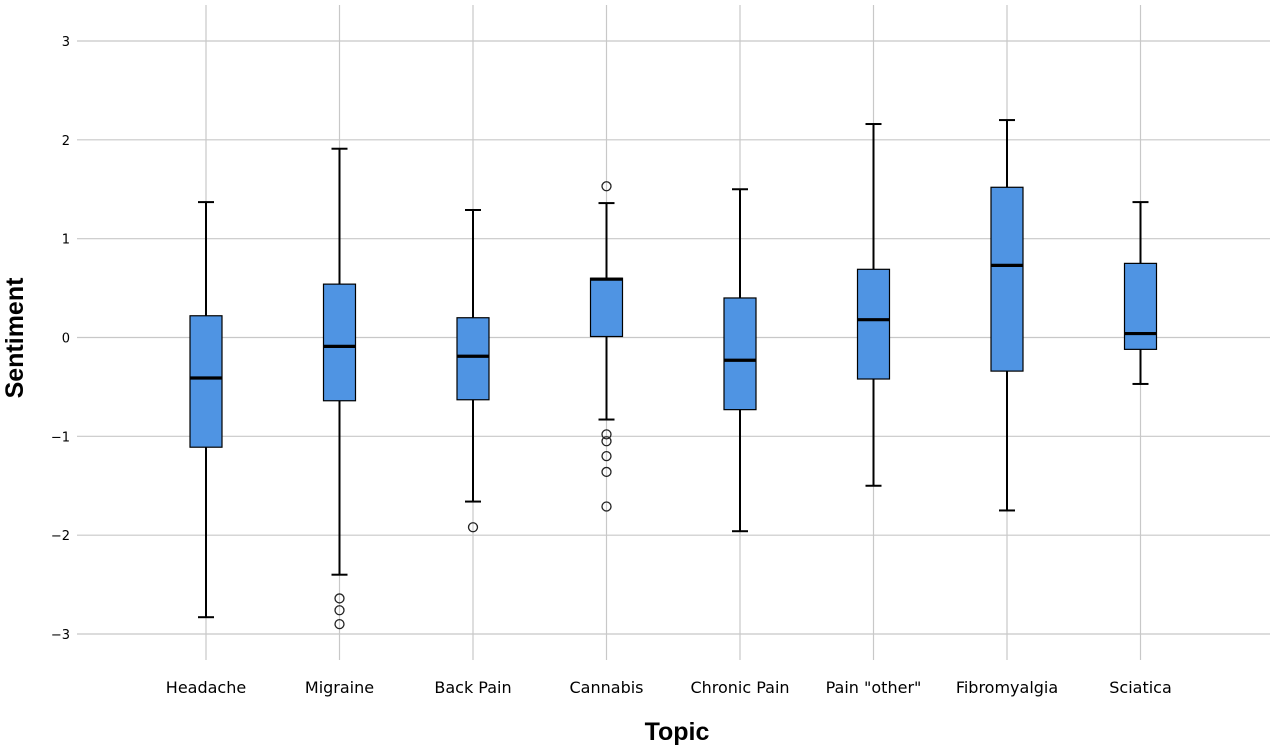  I want to click on y-tick-label: −1, so click(60, 437).